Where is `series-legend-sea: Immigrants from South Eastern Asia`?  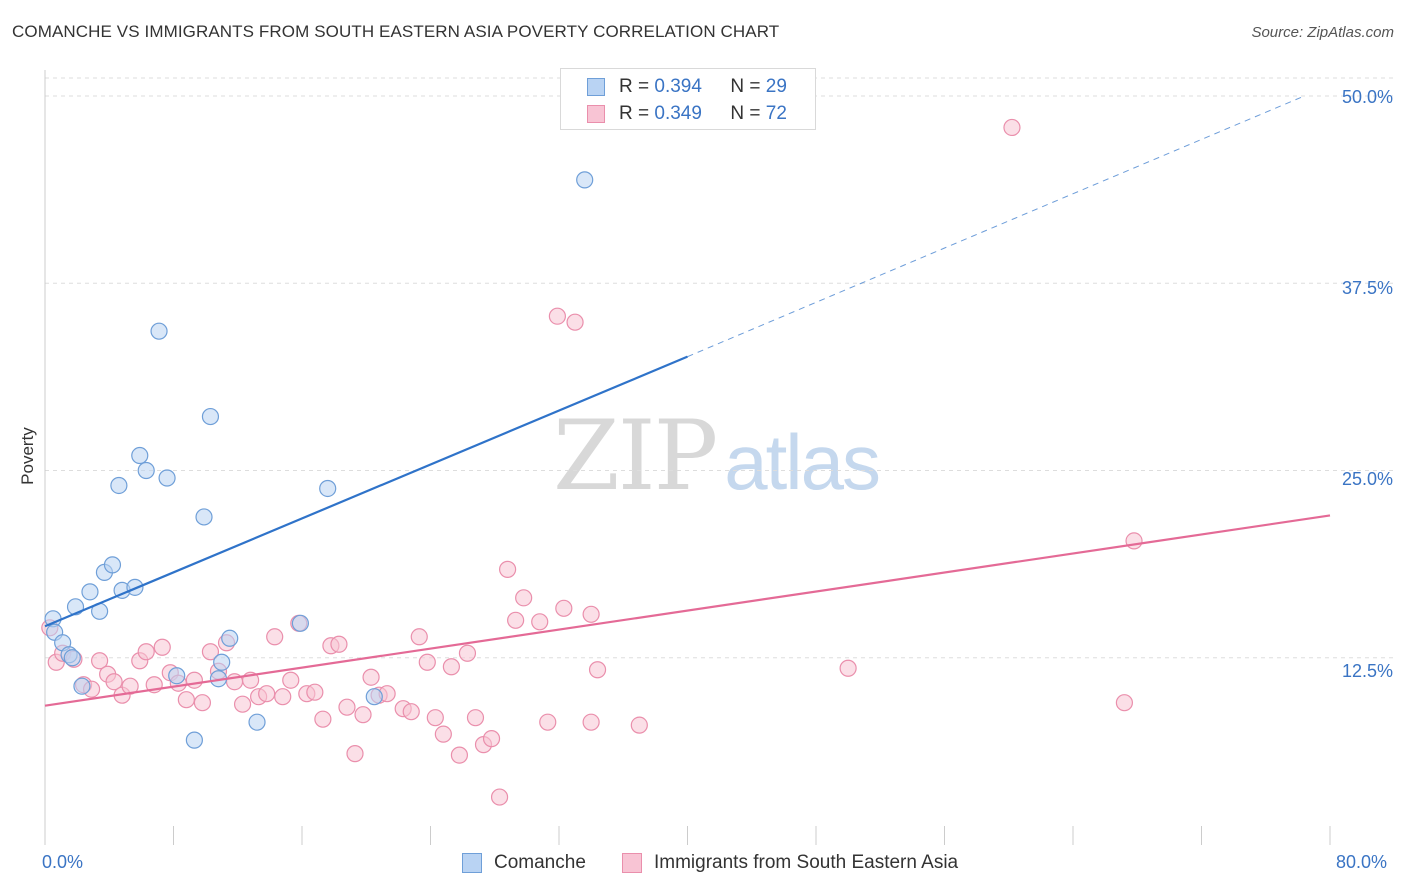
series-legend-sea: Immigrants from South Eastern Asia is located at coordinates (790, 863).